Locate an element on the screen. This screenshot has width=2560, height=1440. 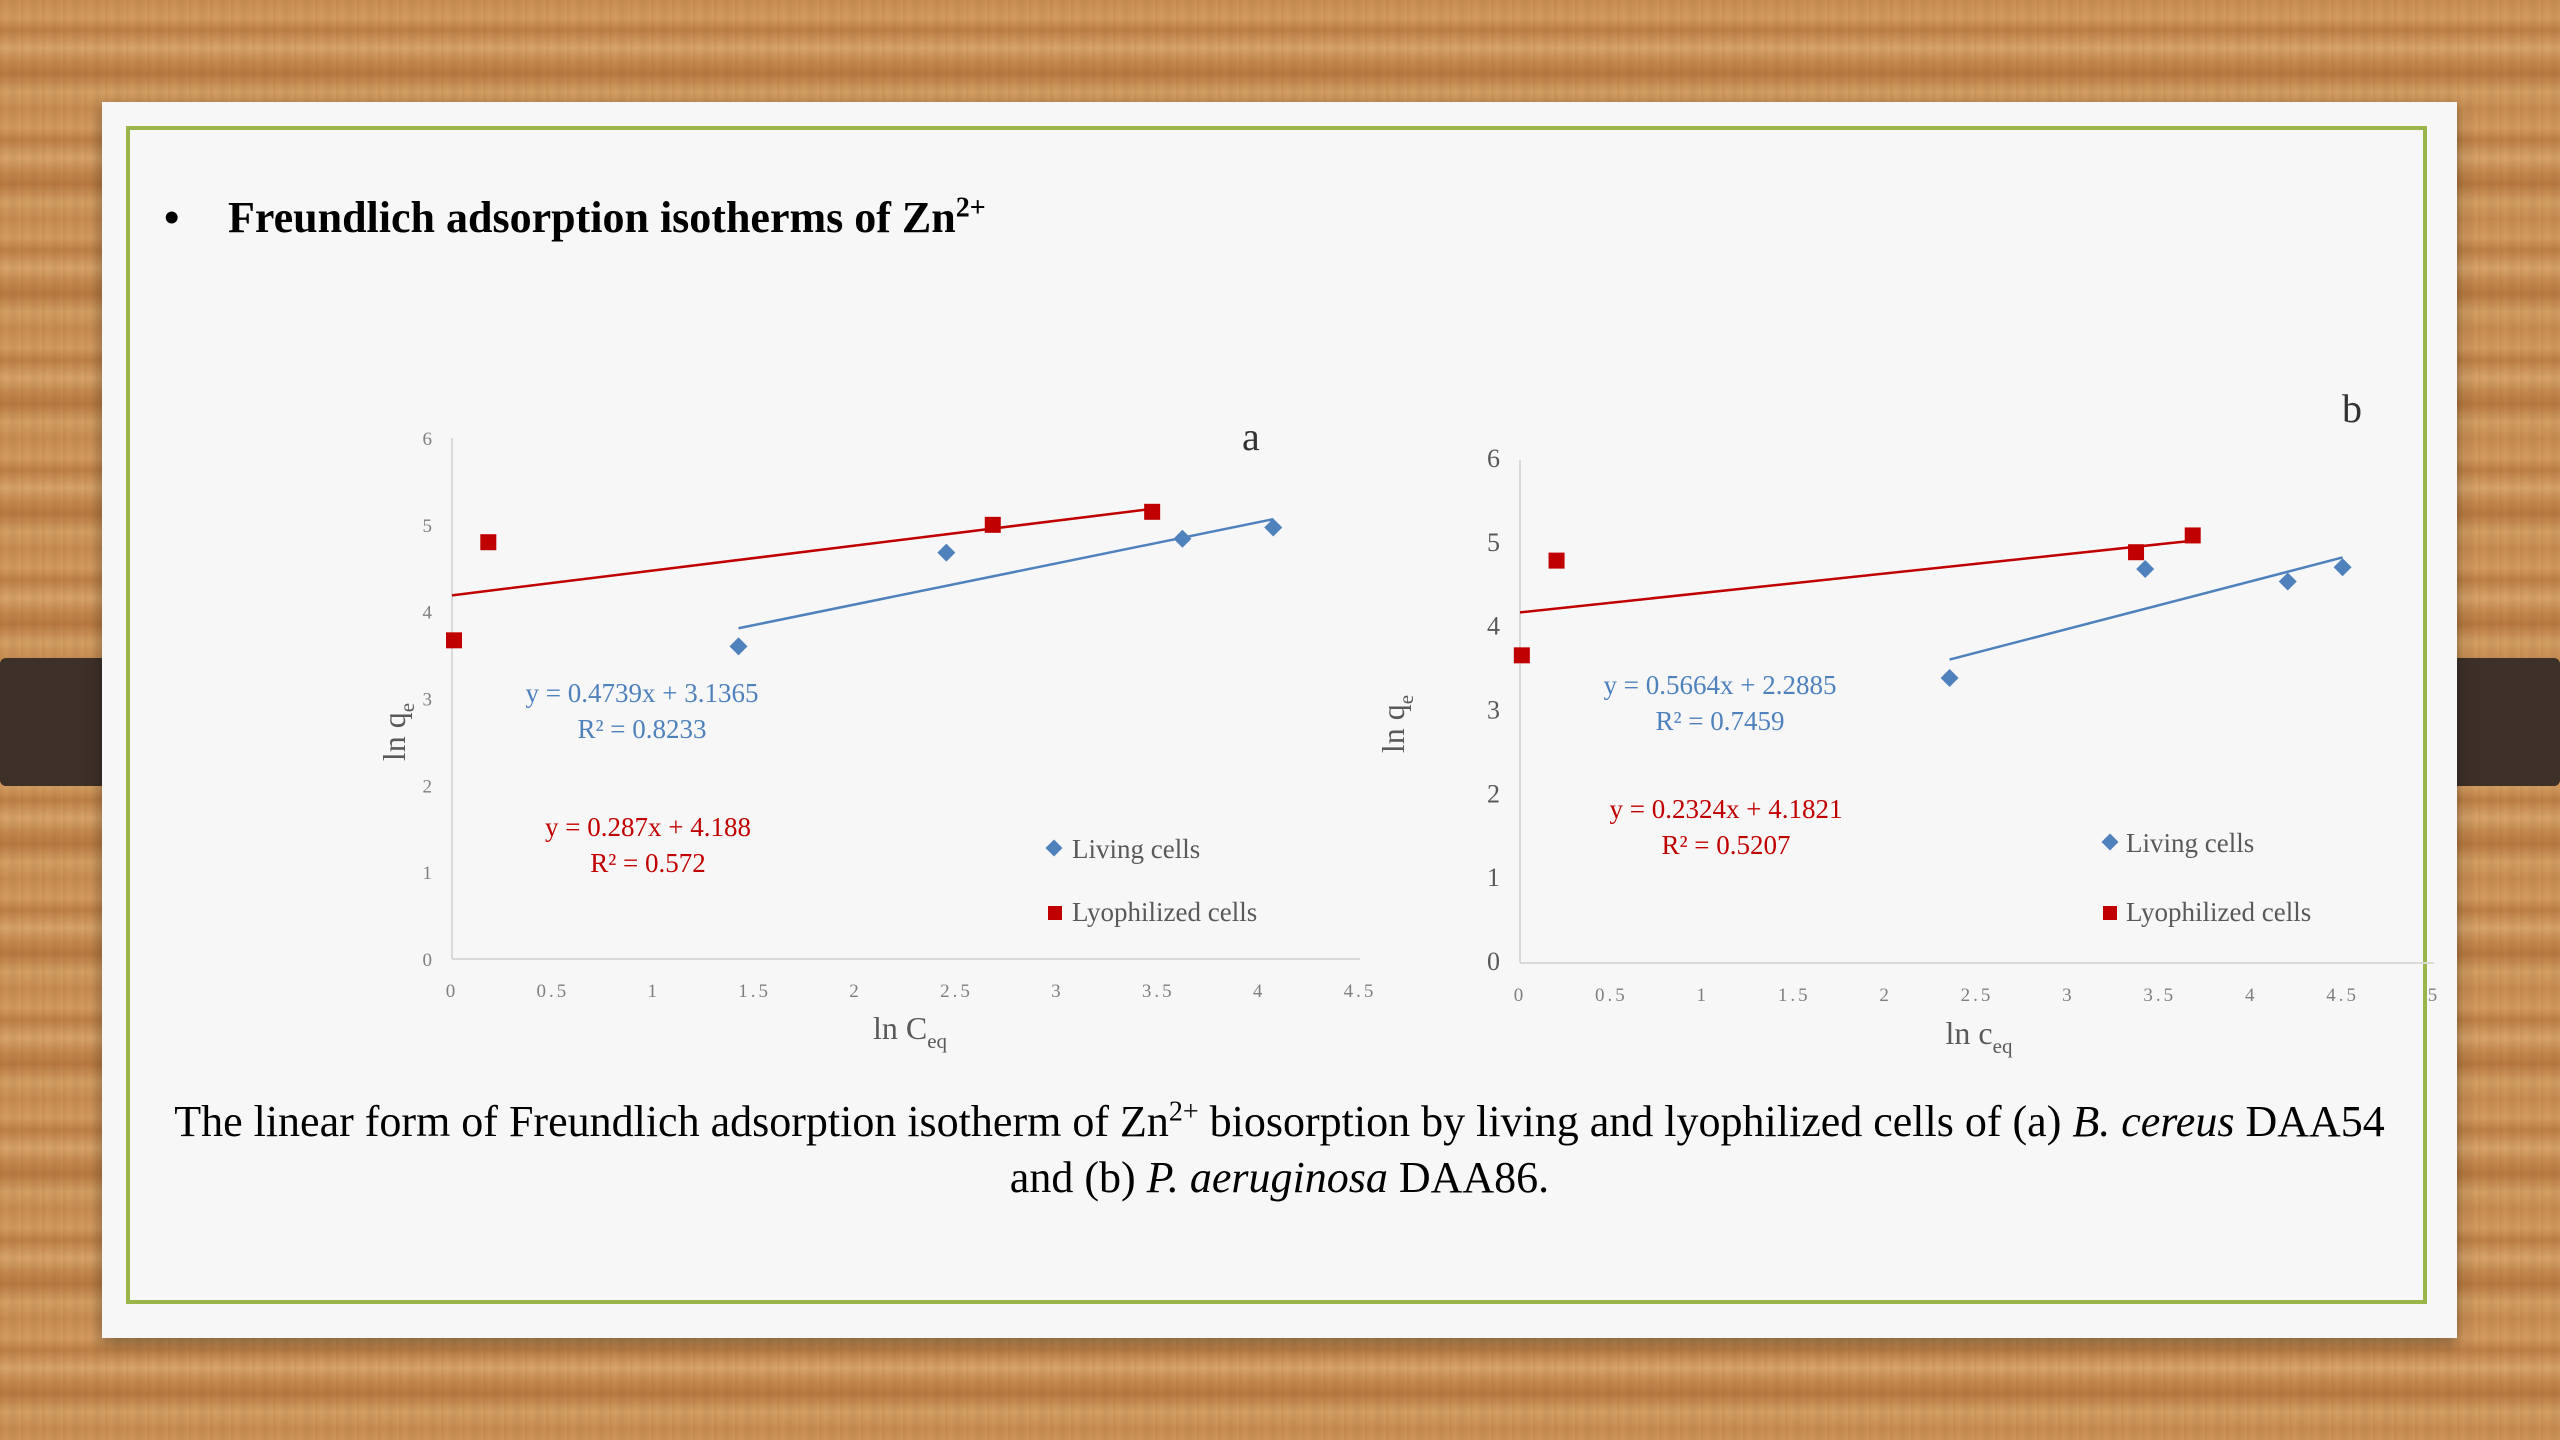
chart-b-legend-lyophilized: Lyophilized cells is located at coordinates (2218, 912).